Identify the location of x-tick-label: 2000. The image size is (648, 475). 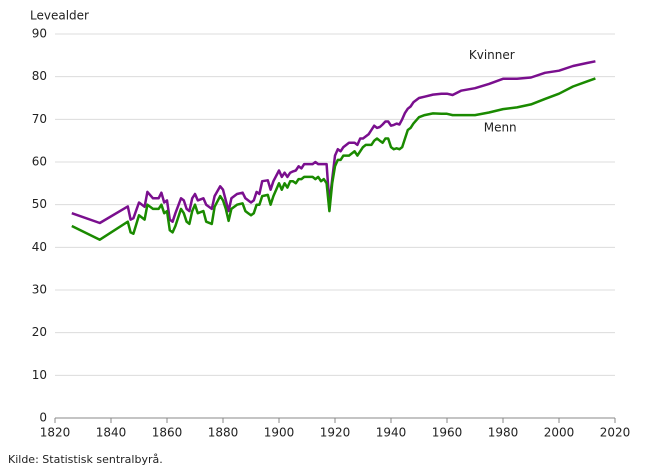
(559, 433).